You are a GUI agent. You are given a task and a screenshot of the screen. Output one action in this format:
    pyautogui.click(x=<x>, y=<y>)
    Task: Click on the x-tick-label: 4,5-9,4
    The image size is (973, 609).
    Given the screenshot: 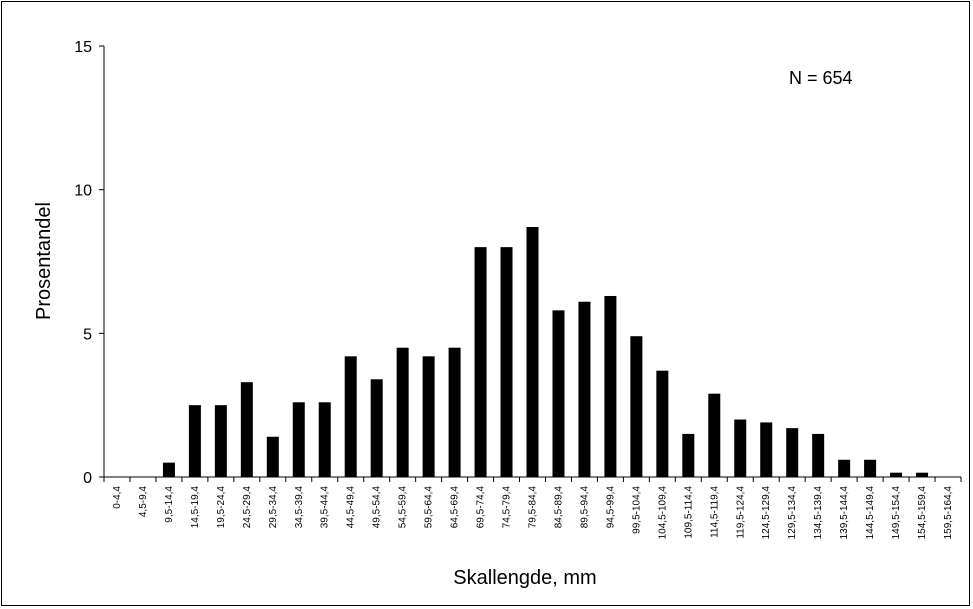 What is the action you would take?
    pyautogui.click(x=143, y=502)
    